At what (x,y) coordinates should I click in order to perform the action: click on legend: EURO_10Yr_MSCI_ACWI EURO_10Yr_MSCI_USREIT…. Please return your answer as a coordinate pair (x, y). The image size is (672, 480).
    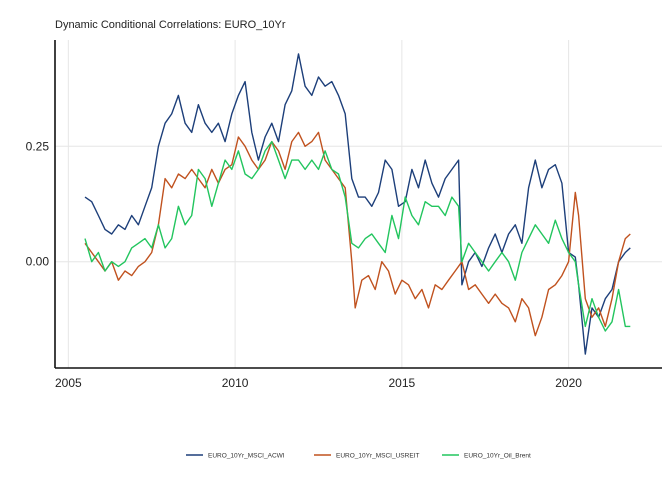
    Looking at the image, I should click on (358, 456).